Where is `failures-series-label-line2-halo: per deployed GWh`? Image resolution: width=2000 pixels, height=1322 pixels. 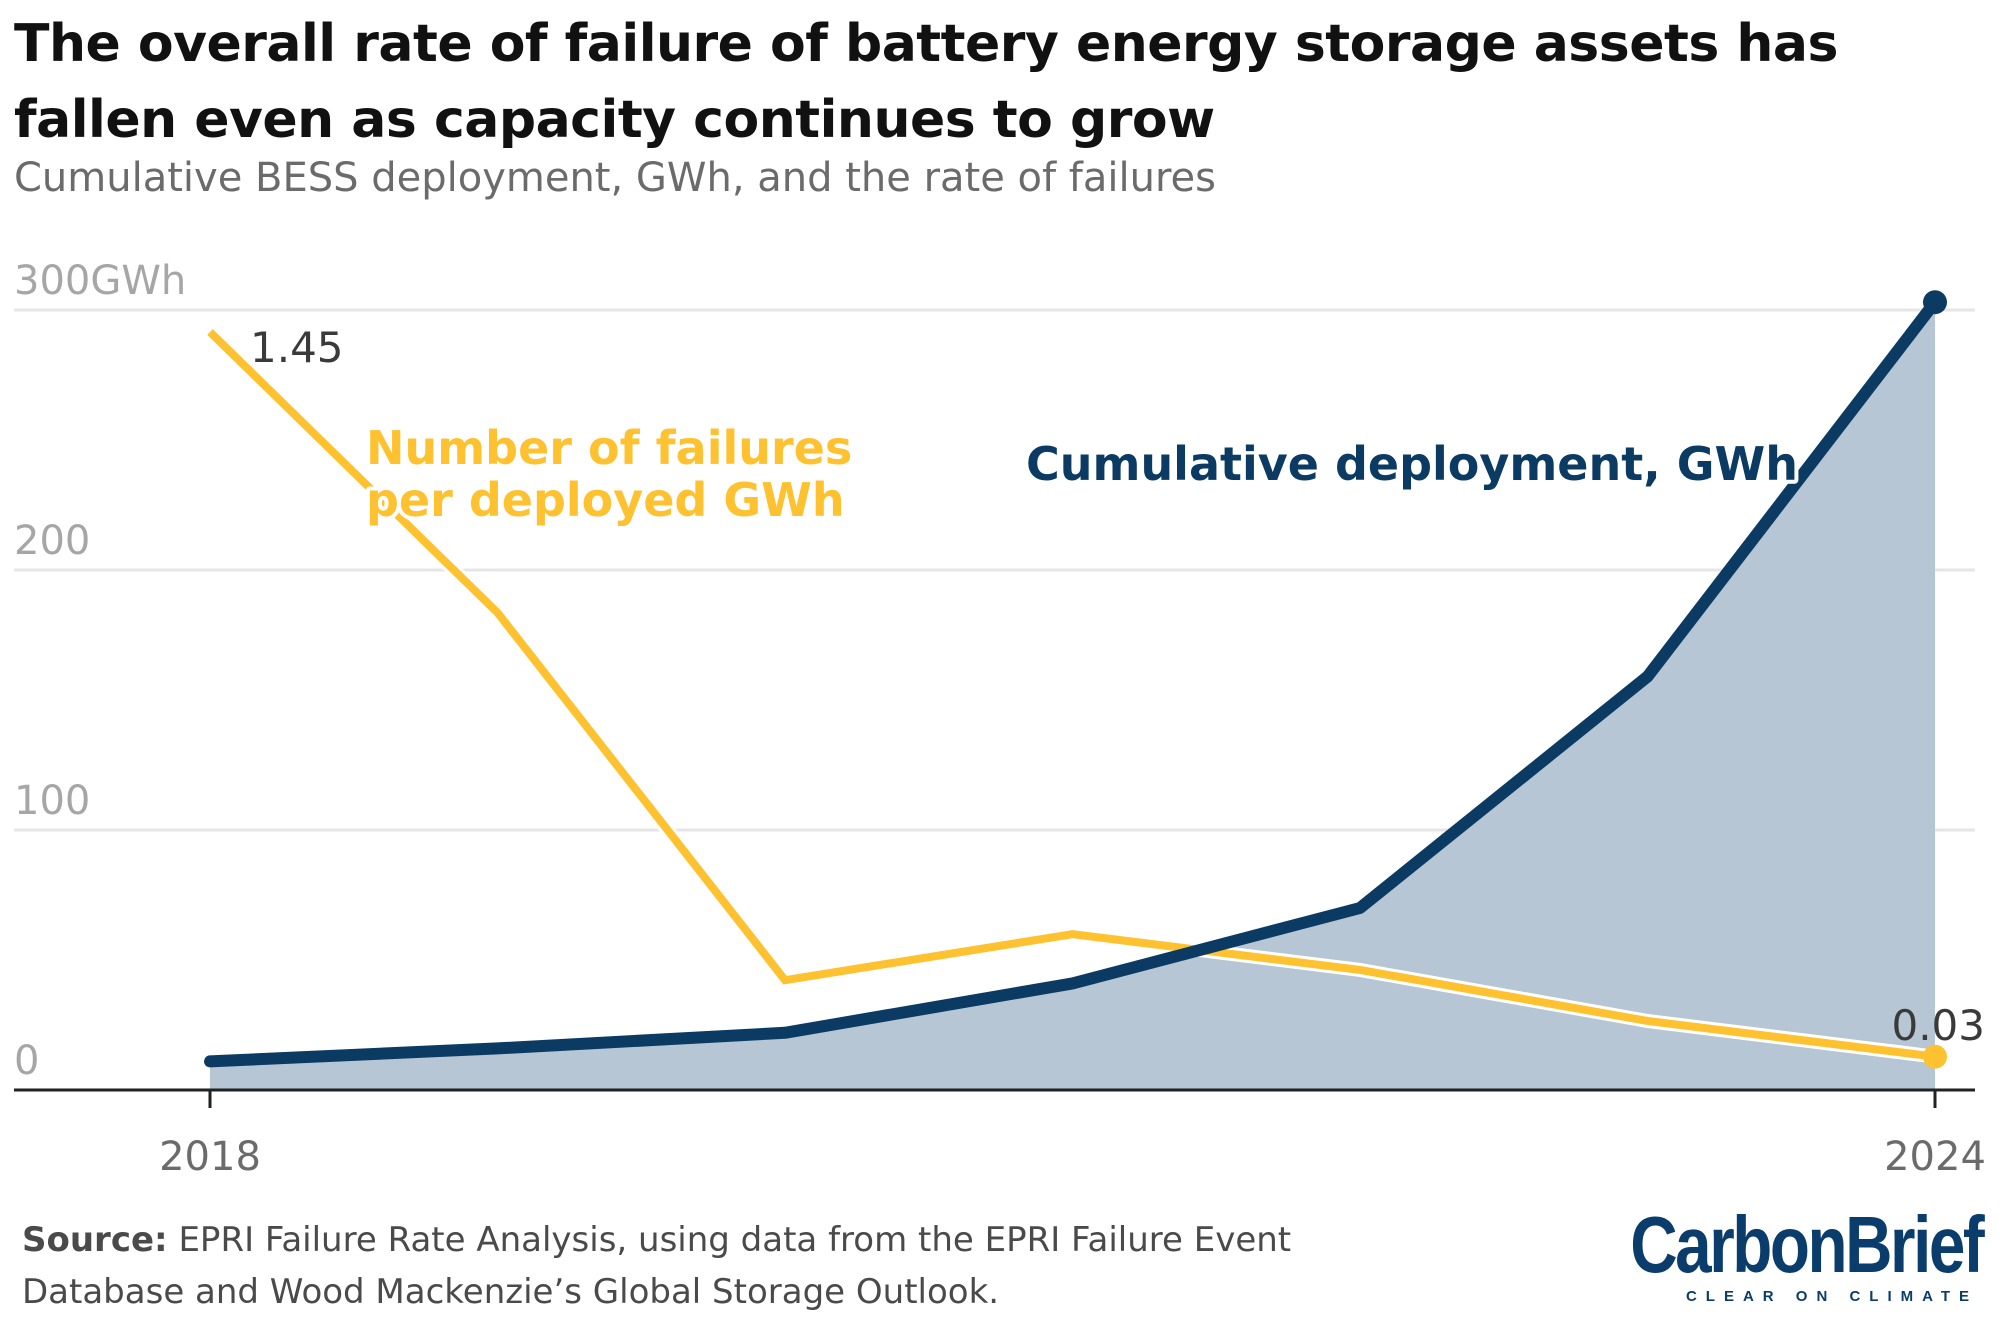 failures-series-label-line2-halo: per deployed GWh is located at coordinates (605, 500).